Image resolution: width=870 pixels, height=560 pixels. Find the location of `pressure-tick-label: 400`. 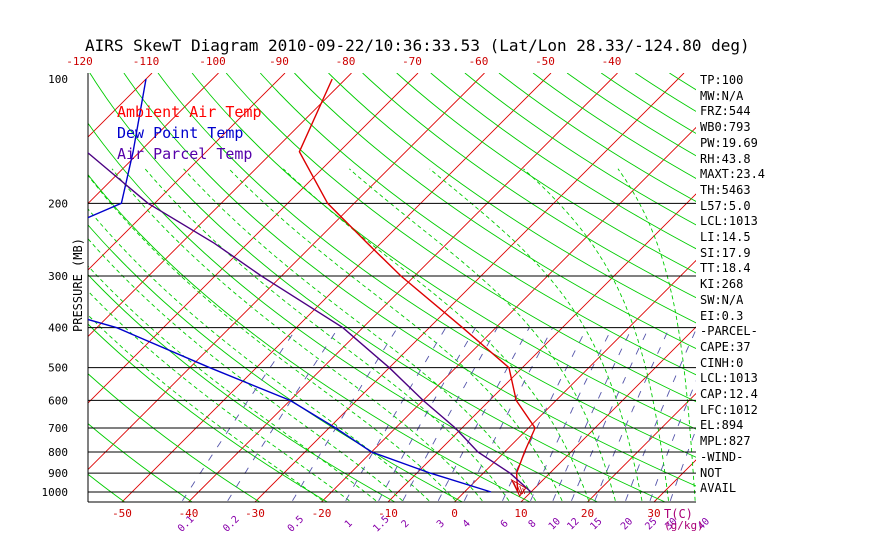

pressure-tick-label: 400 is located at coordinates (58, 328).